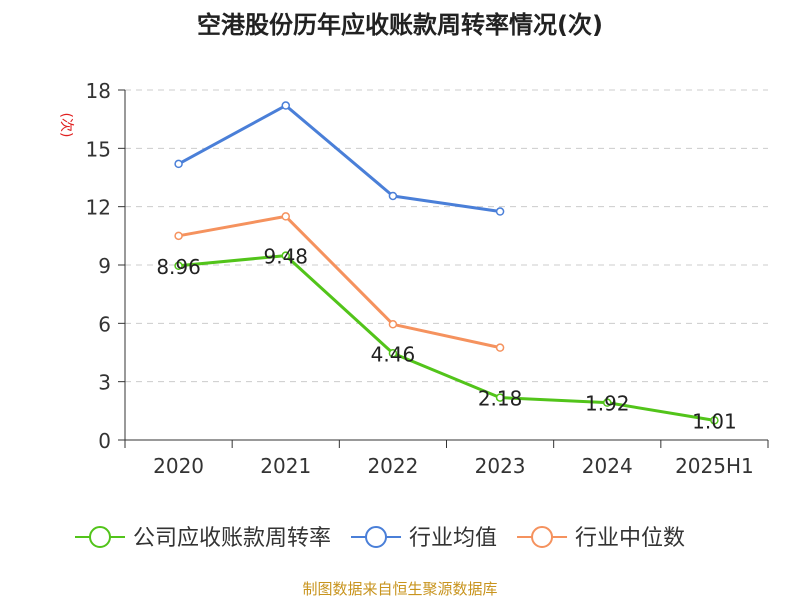  I want to click on data-label: 9.48, so click(285, 257).